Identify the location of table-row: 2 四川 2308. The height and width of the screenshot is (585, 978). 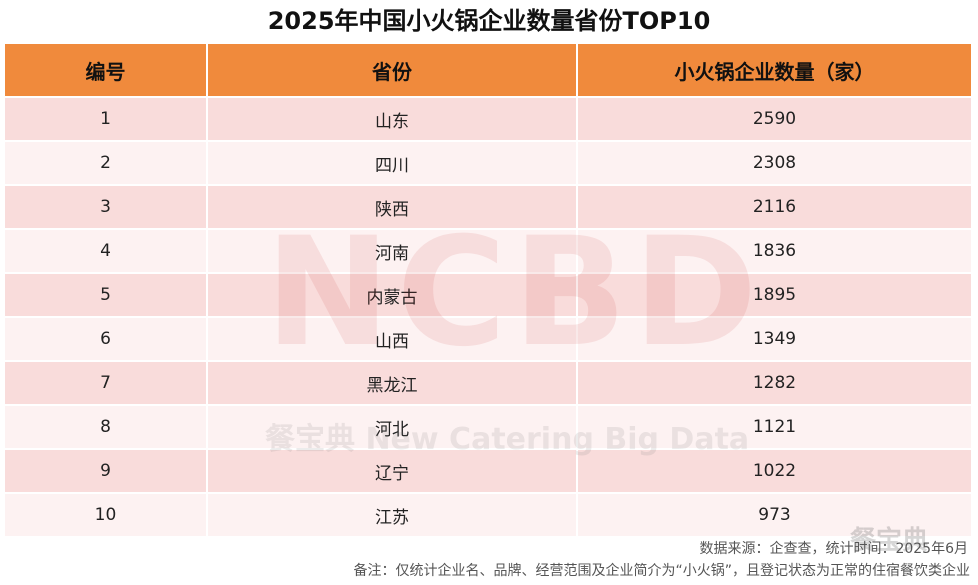
(488, 162).